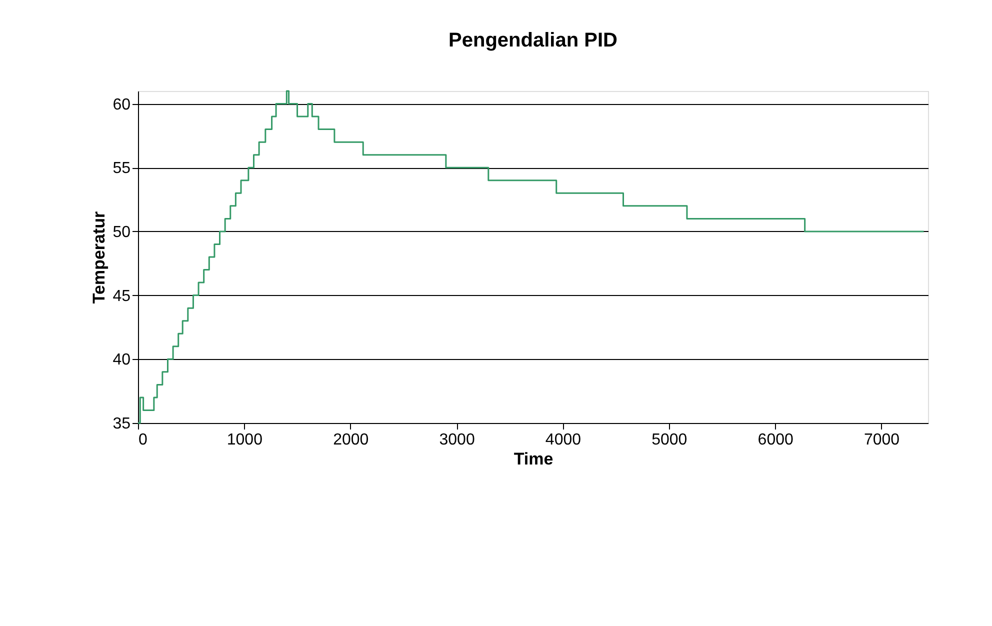 The height and width of the screenshot is (626, 992). What do you see at coordinates (121, 424) in the screenshot?
I see `y-tick-label: 35` at bounding box center [121, 424].